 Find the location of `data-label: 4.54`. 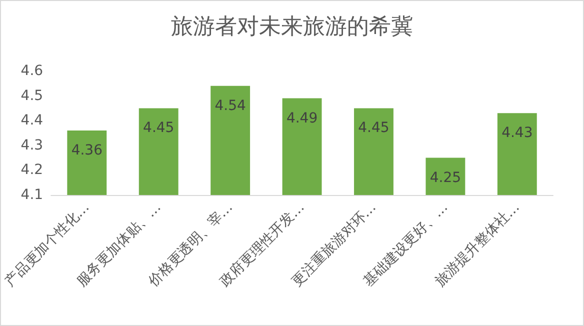

data-label: 4.54 is located at coordinates (230, 106).